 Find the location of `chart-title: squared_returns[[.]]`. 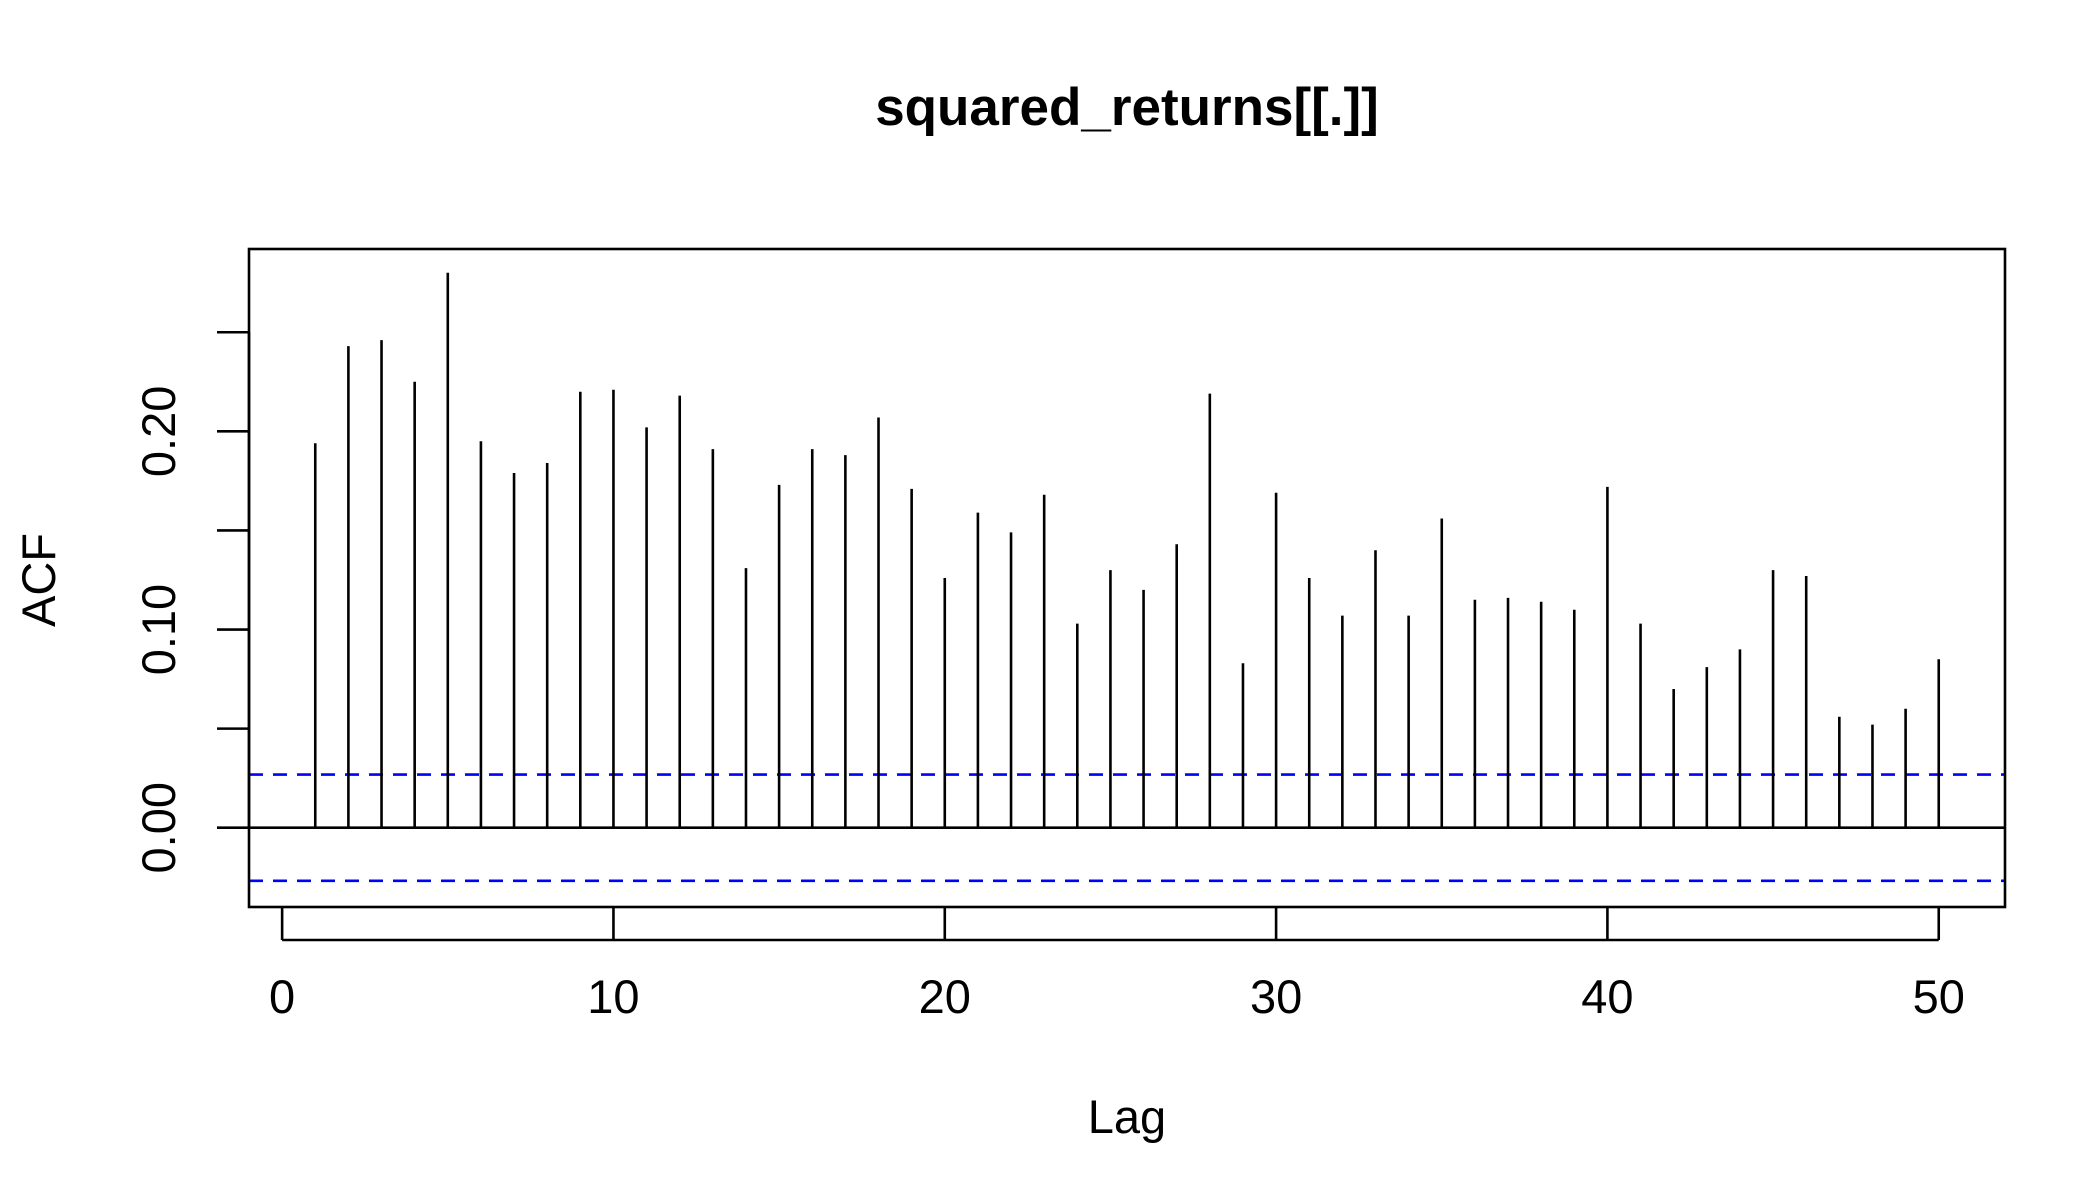

chart-title: squared_returns[[.]] is located at coordinates (1127, 107).